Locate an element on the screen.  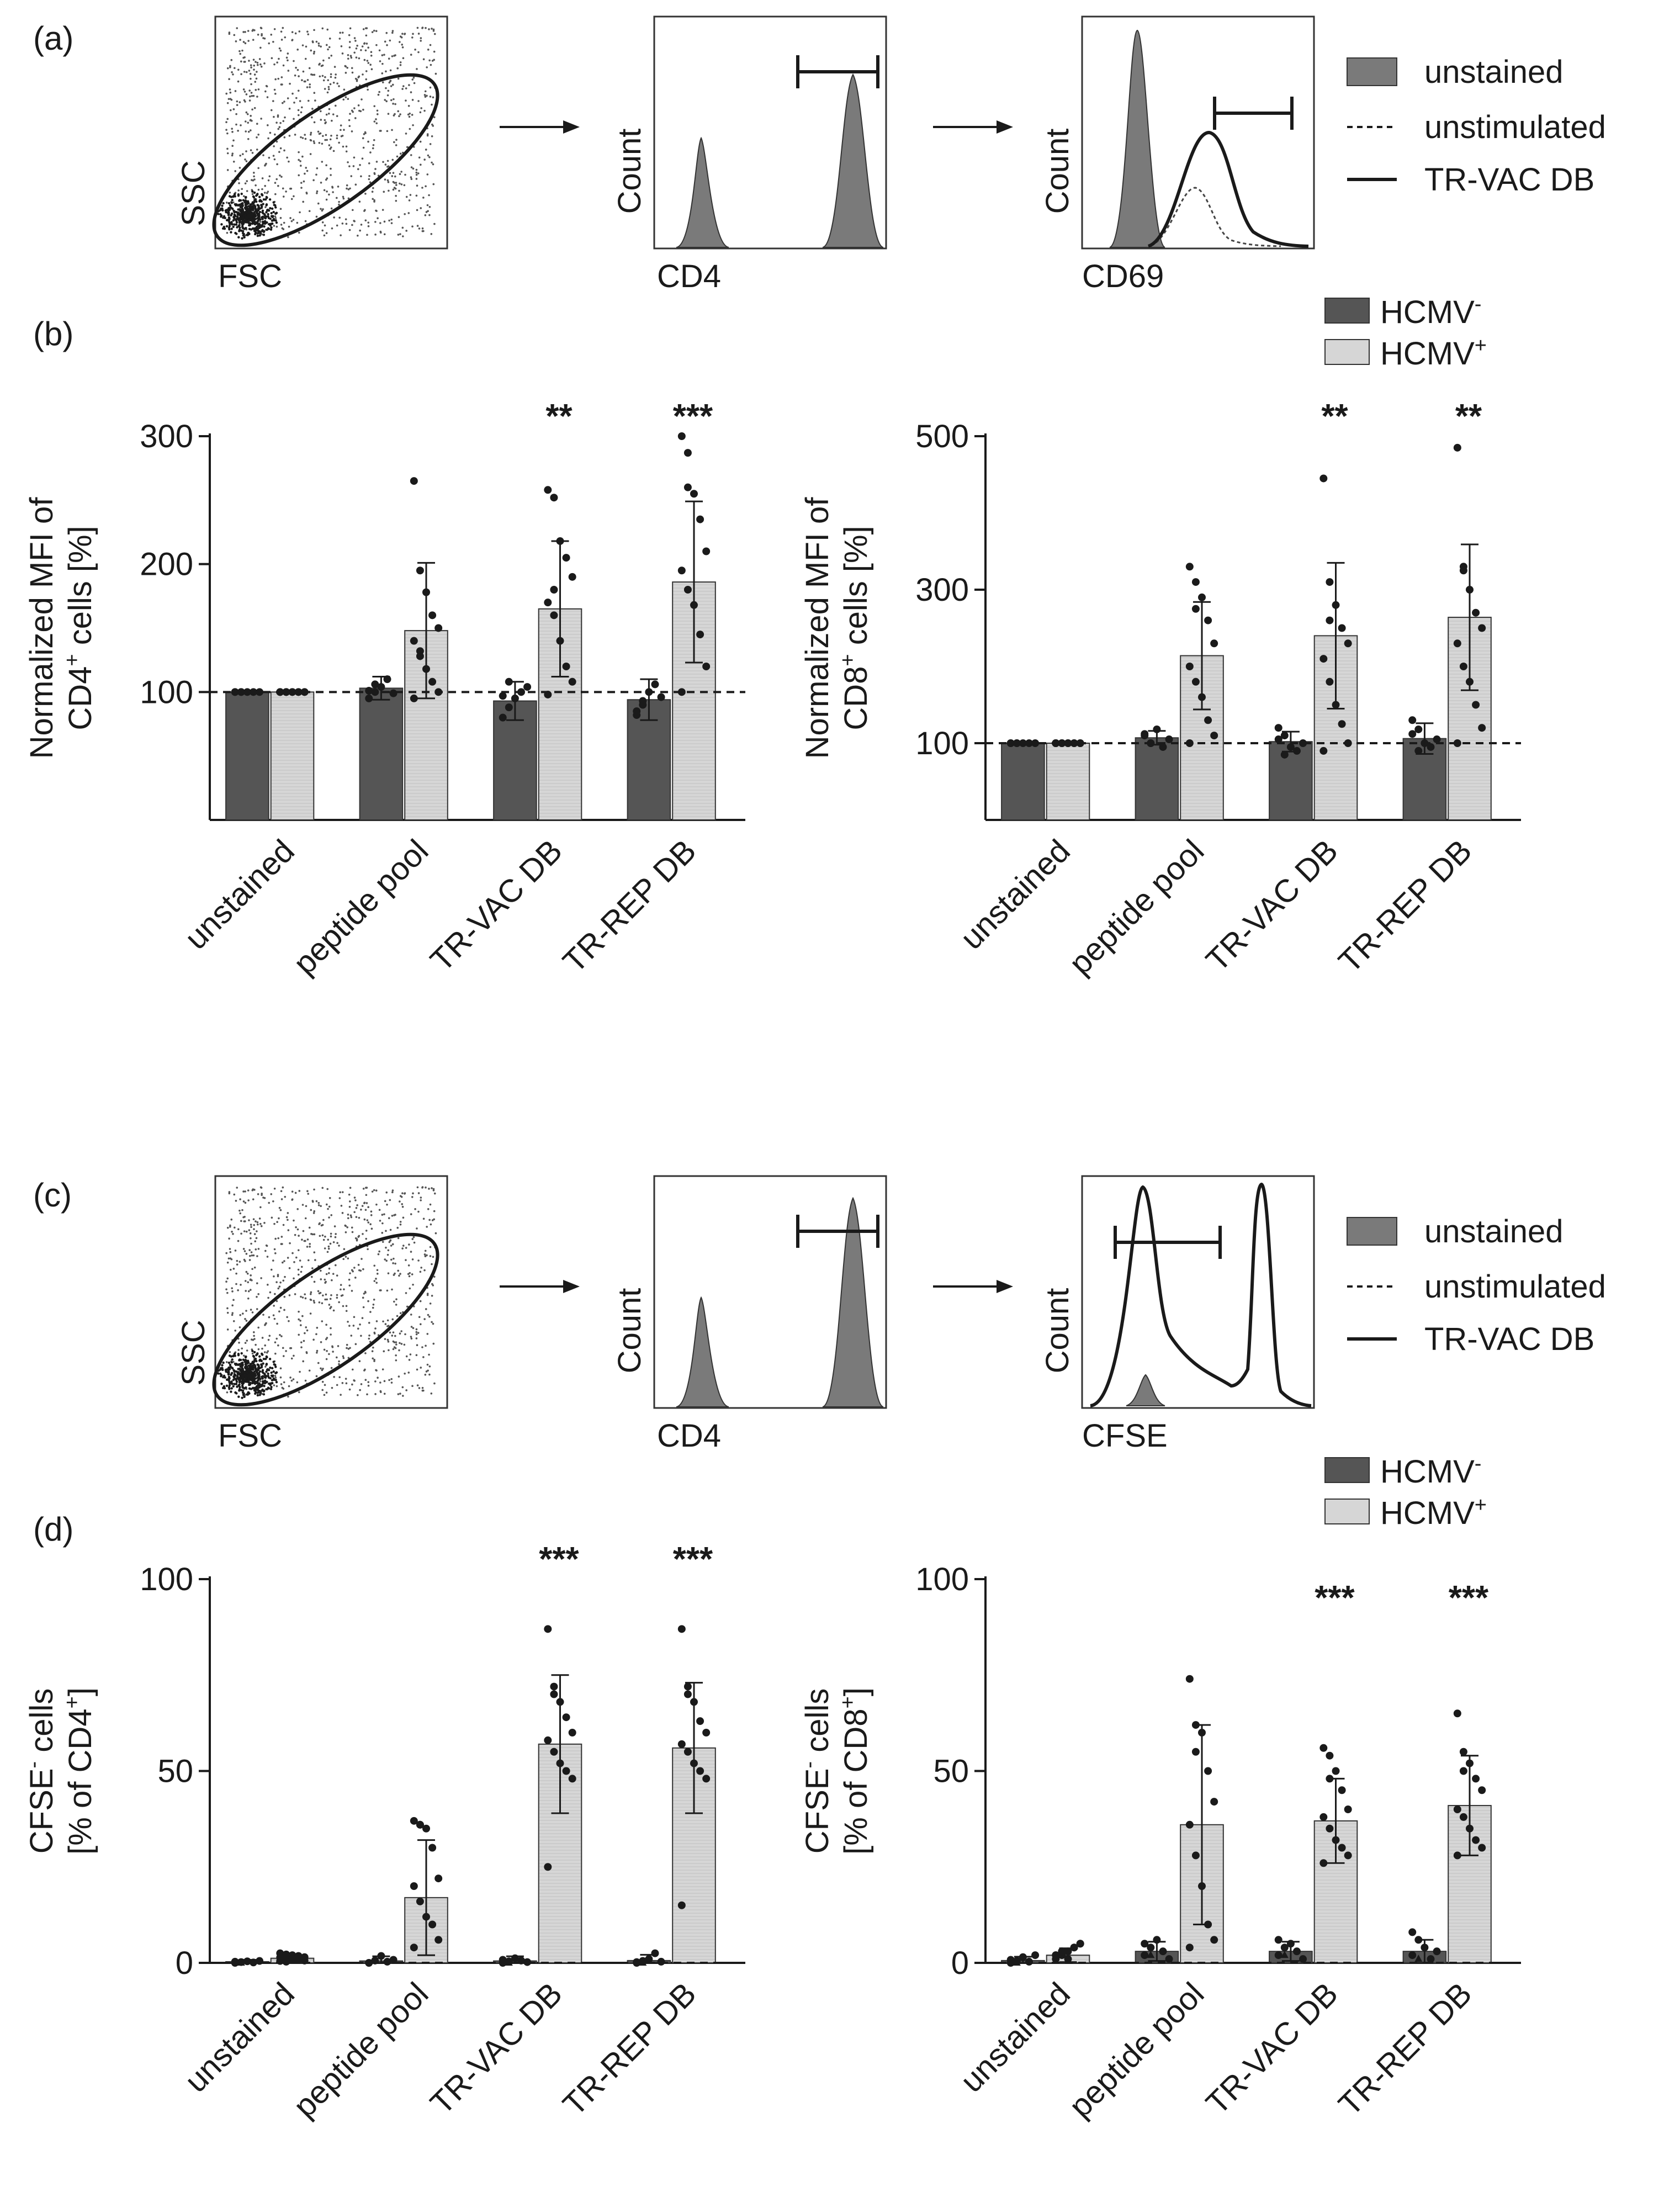
x-tick-label: TR-REP DB is located at coordinates (1405, 2049).